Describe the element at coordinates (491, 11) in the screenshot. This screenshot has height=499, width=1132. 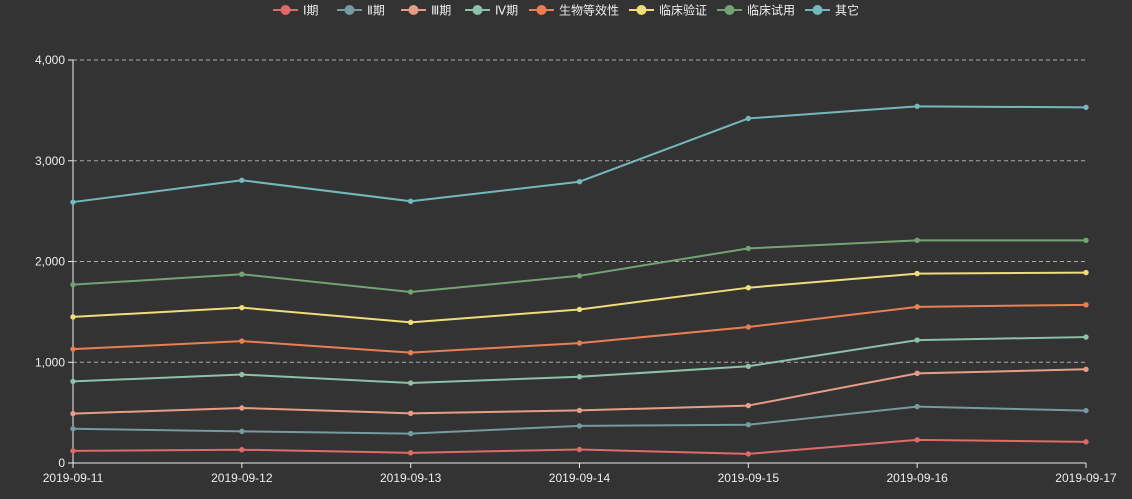
I see `legend-item: Ⅳ期` at that location.